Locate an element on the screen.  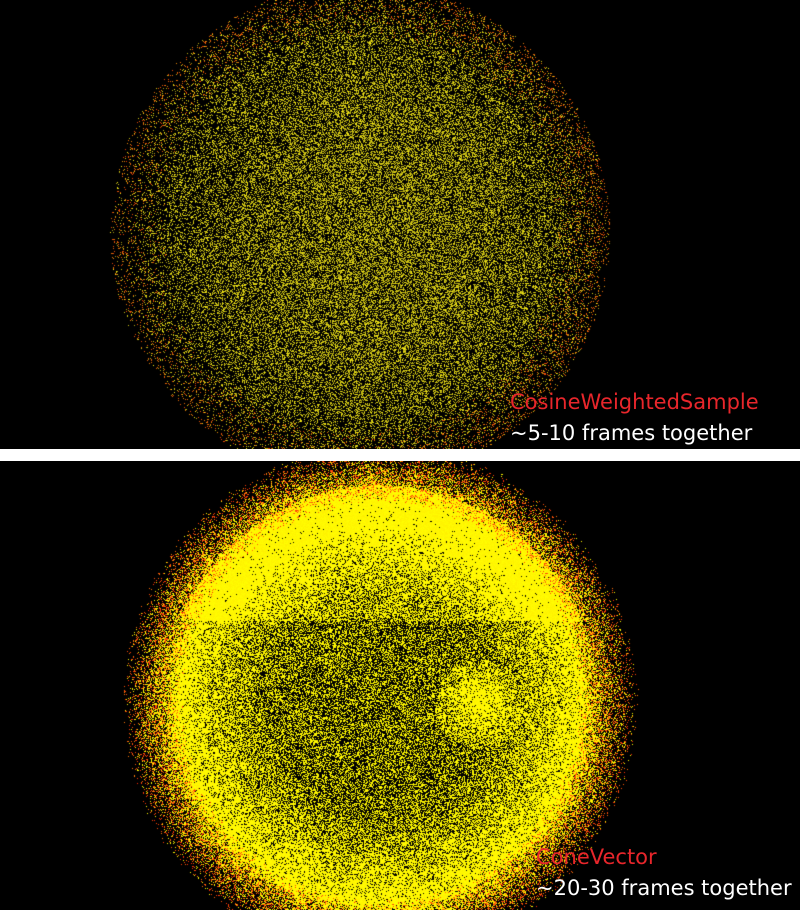
frames-note: ~20-30 frames together is located at coordinates (664, 888).